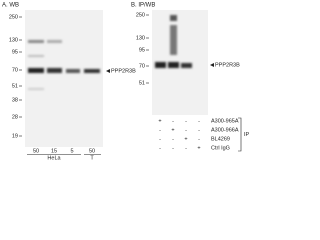 This screenshot has height=240, width=320. Describe the element at coordinates (64, 65) in the screenshot. I see `bands-a` at that location.